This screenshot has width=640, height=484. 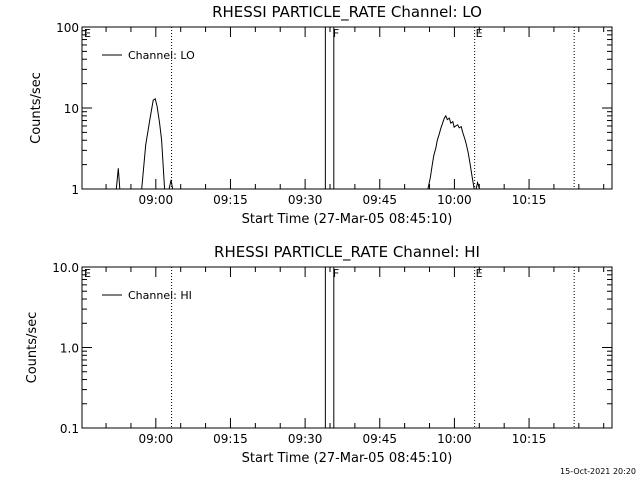 I want to click on legend-label: Channel: LO, so click(x=161, y=55).